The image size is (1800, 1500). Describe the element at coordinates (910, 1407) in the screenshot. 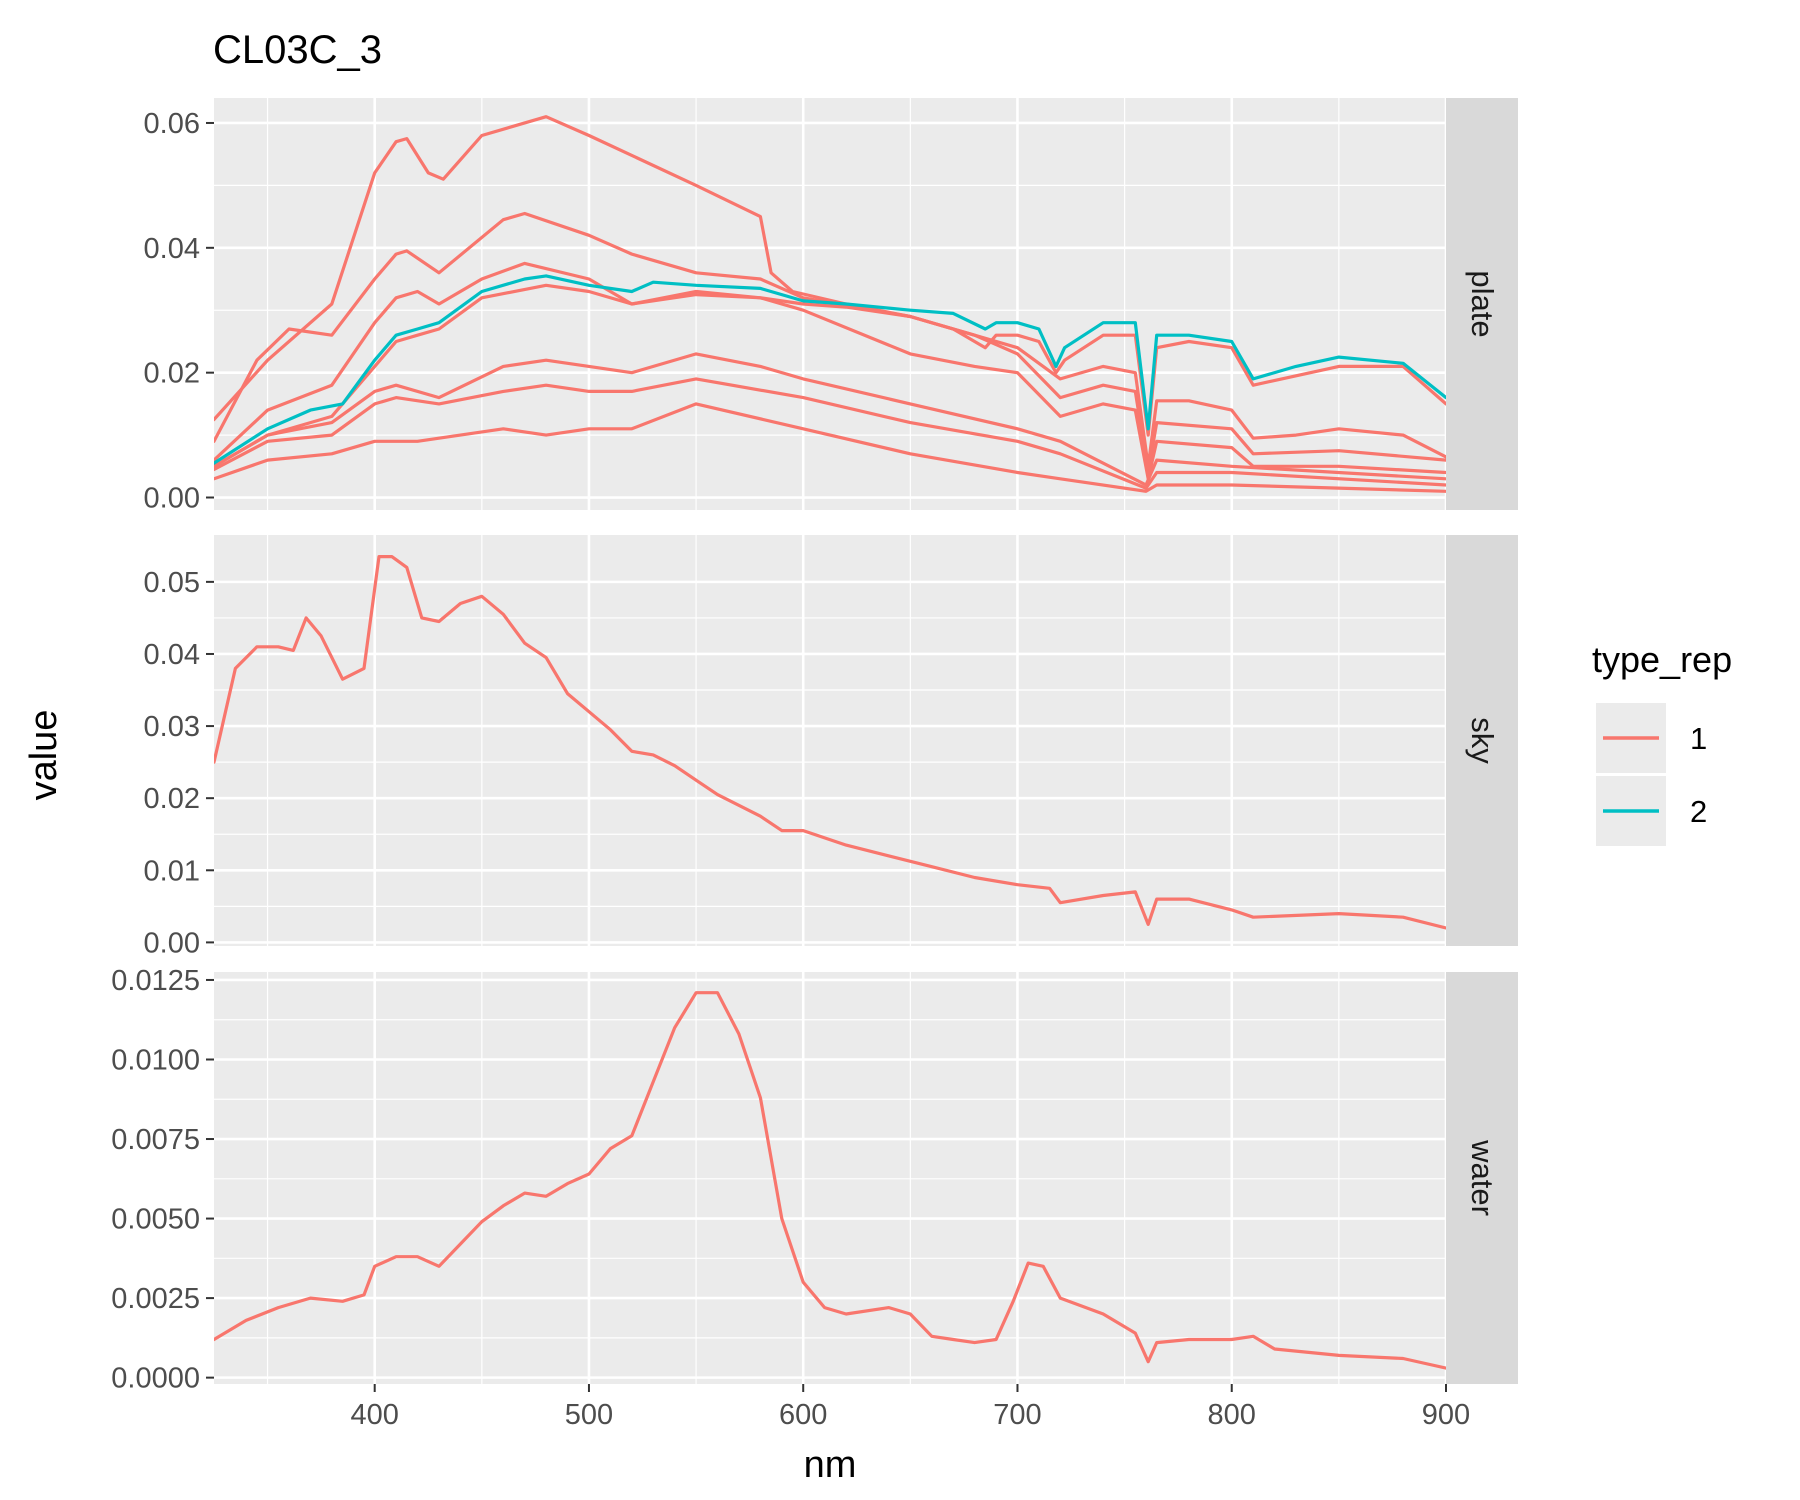

I see `x-axis: 400 500 600 700 800 900` at that location.